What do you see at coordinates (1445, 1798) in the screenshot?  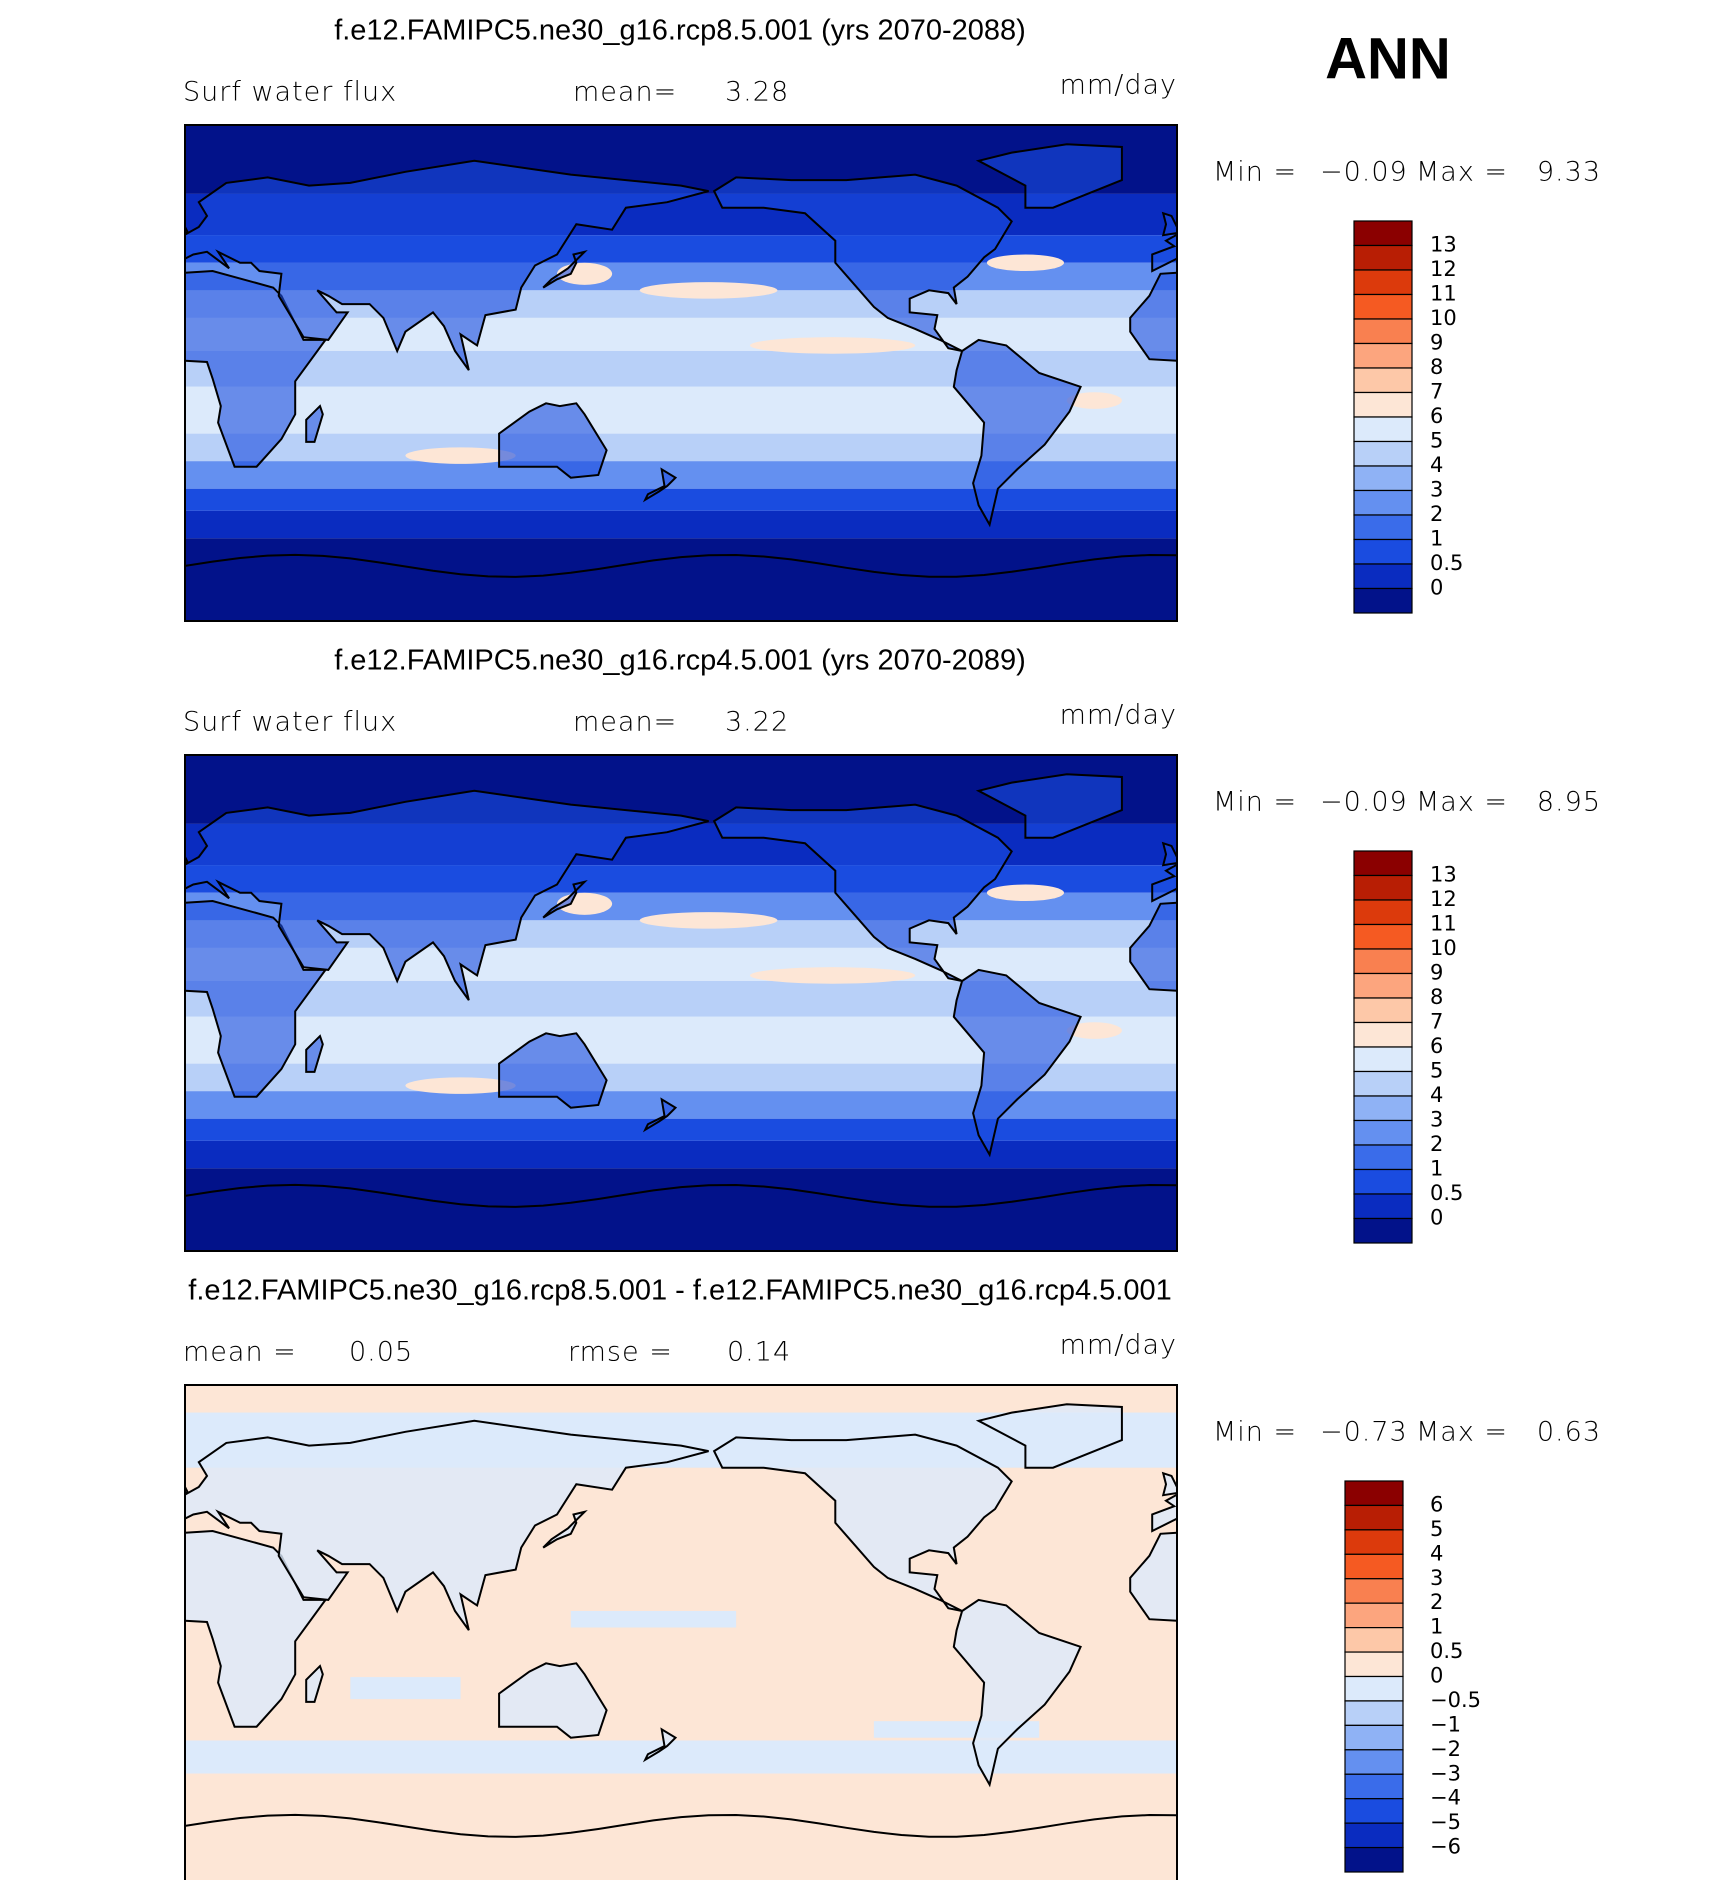 I see `colorbar-label: −4` at bounding box center [1445, 1798].